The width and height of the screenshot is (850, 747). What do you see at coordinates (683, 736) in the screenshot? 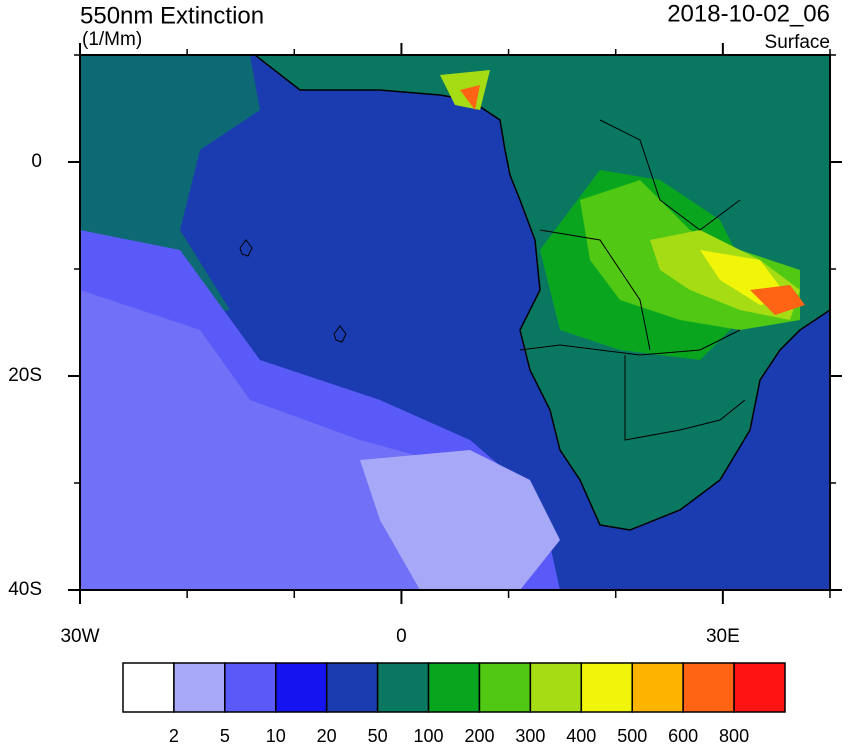
I see `colorbar-label: 600` at bounding box center [683, 736].